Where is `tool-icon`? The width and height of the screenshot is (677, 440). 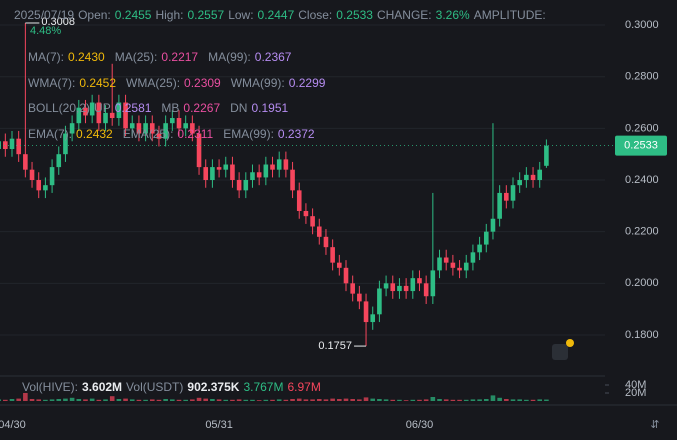 tool-icon is located at coordinates (560, 352).